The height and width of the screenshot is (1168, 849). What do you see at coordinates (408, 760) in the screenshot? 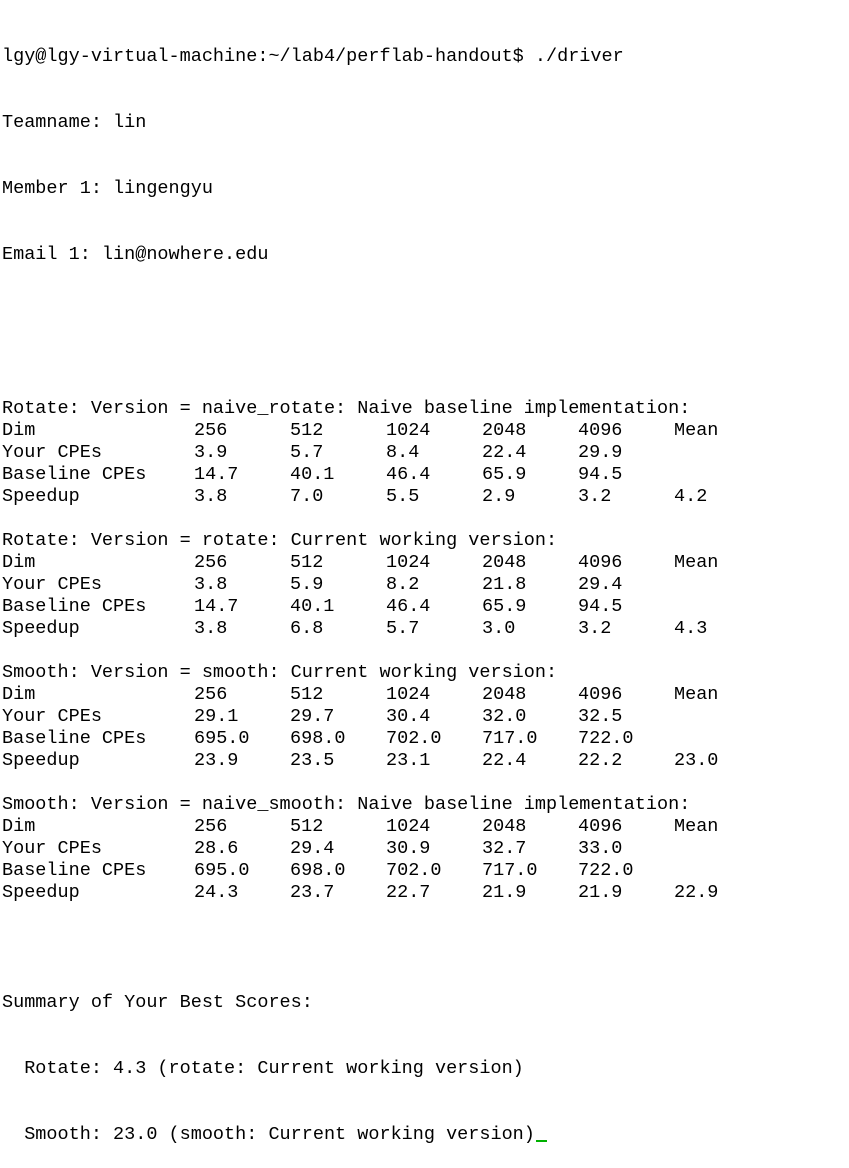
I see `table-cell: 23.1` at bounding box center [408, 760].